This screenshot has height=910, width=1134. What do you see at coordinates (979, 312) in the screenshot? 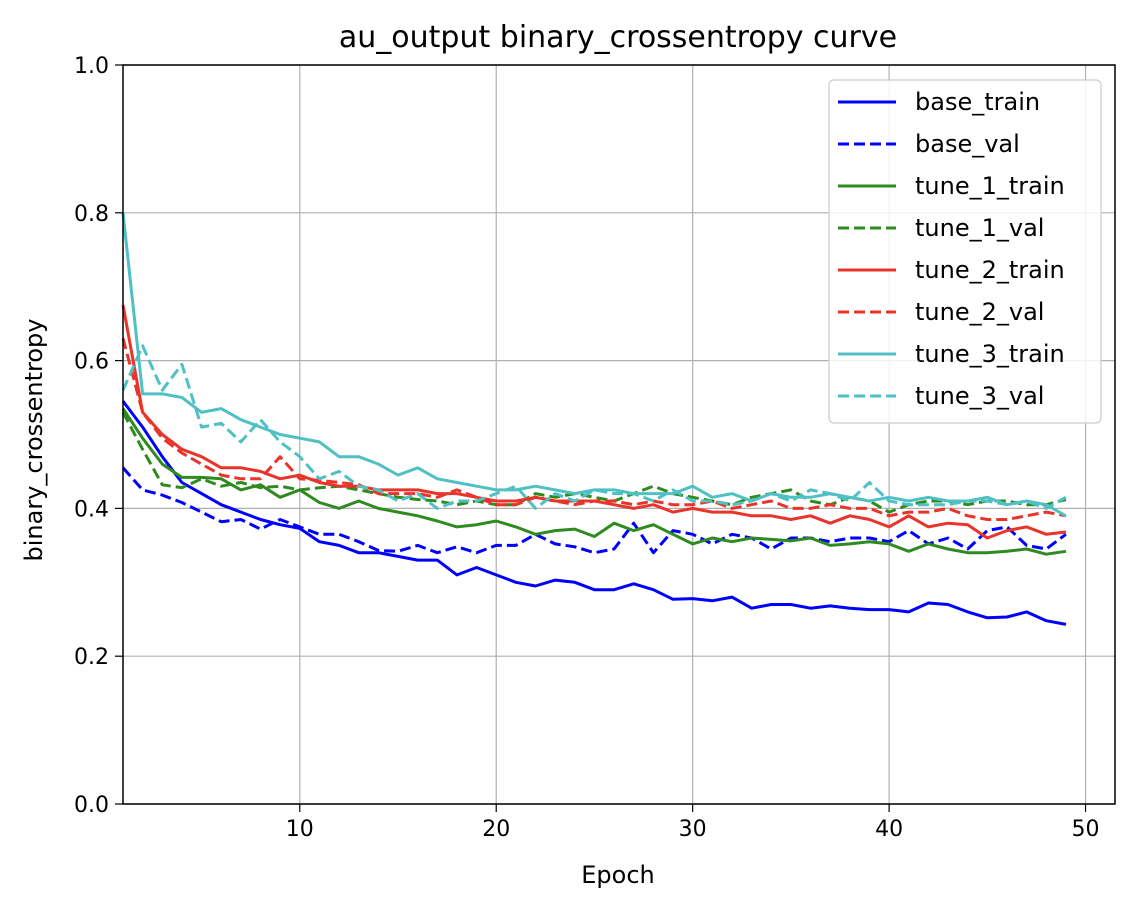
I see `legend-label: tune_2_val` at bounding box center [979, 312].